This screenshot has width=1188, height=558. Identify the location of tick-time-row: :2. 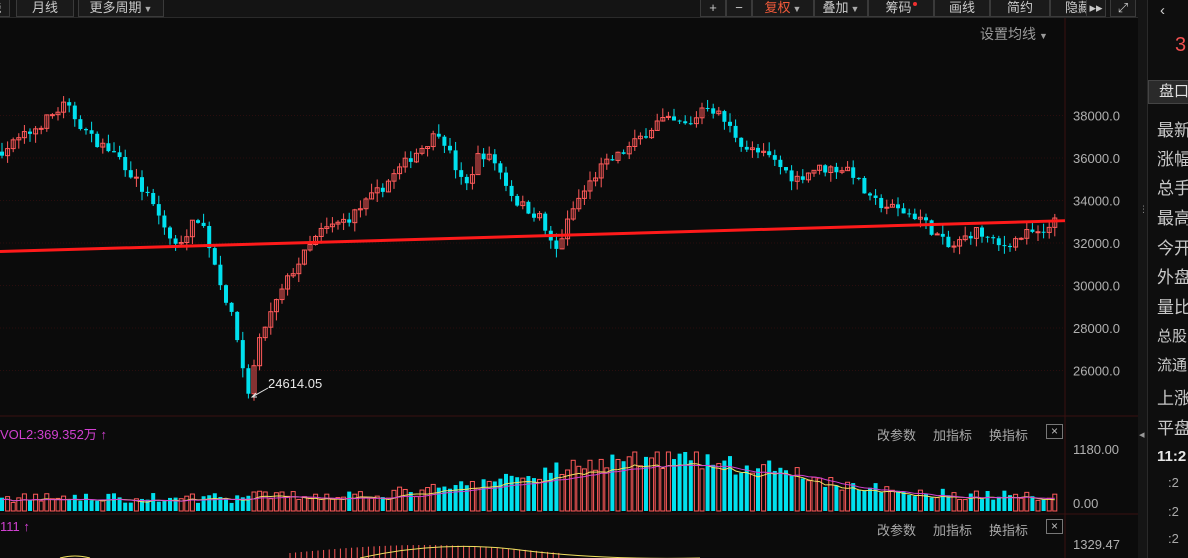
(1173, 538).